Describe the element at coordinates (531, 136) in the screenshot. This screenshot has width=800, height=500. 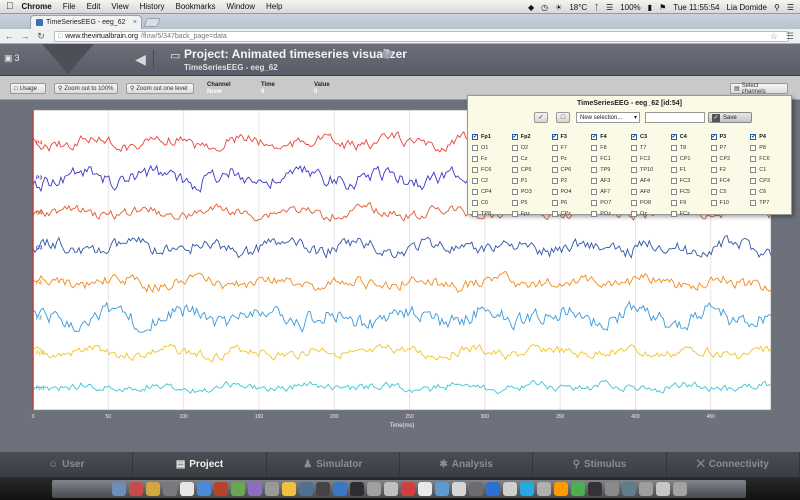
I see `channel-option: ✔ Fp2` at that location.